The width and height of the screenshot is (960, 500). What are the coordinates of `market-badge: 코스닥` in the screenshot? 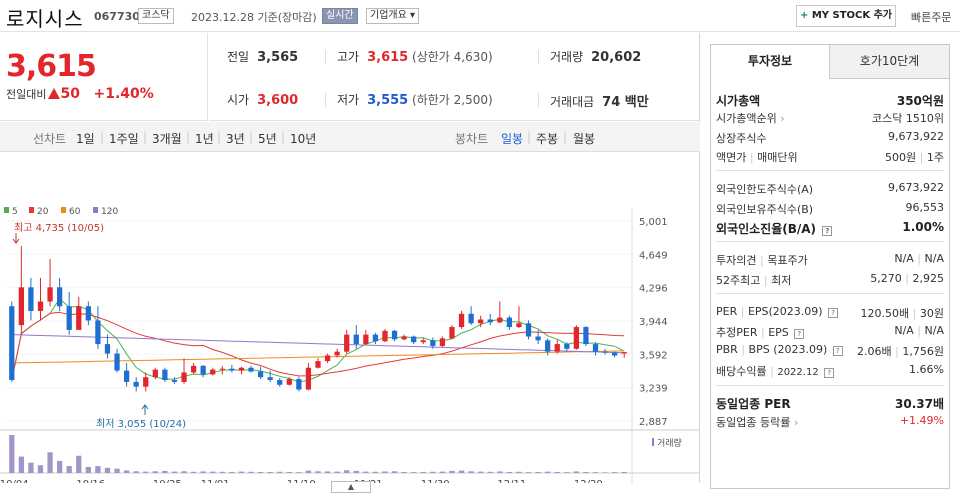 It's located at (156, 16).